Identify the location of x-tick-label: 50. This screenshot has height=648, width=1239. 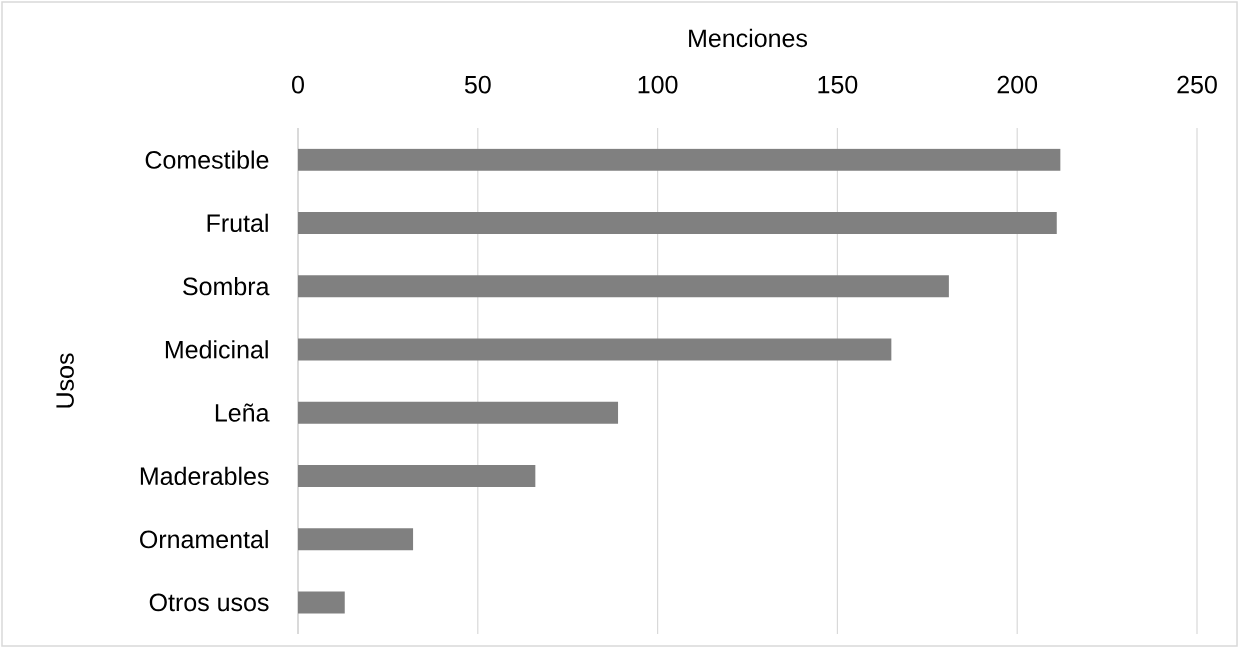
(477, 84).